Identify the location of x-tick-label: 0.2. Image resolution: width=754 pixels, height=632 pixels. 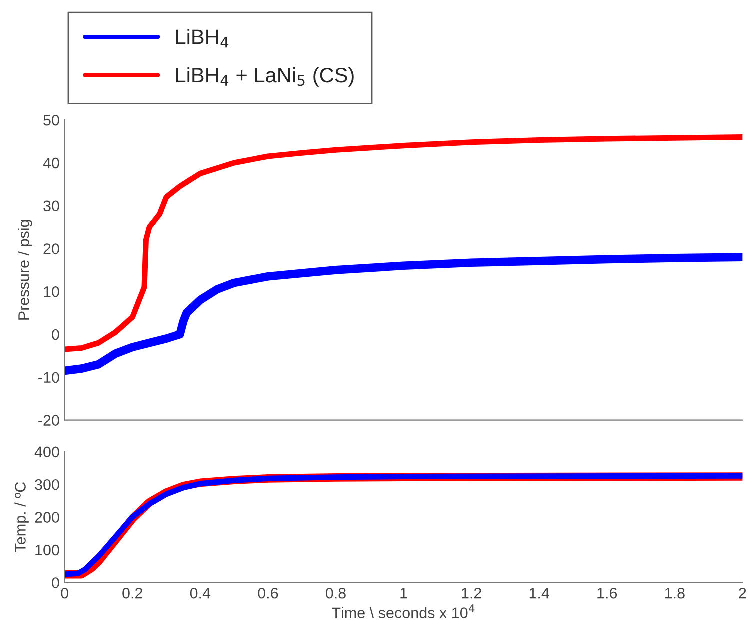
(132, 593).